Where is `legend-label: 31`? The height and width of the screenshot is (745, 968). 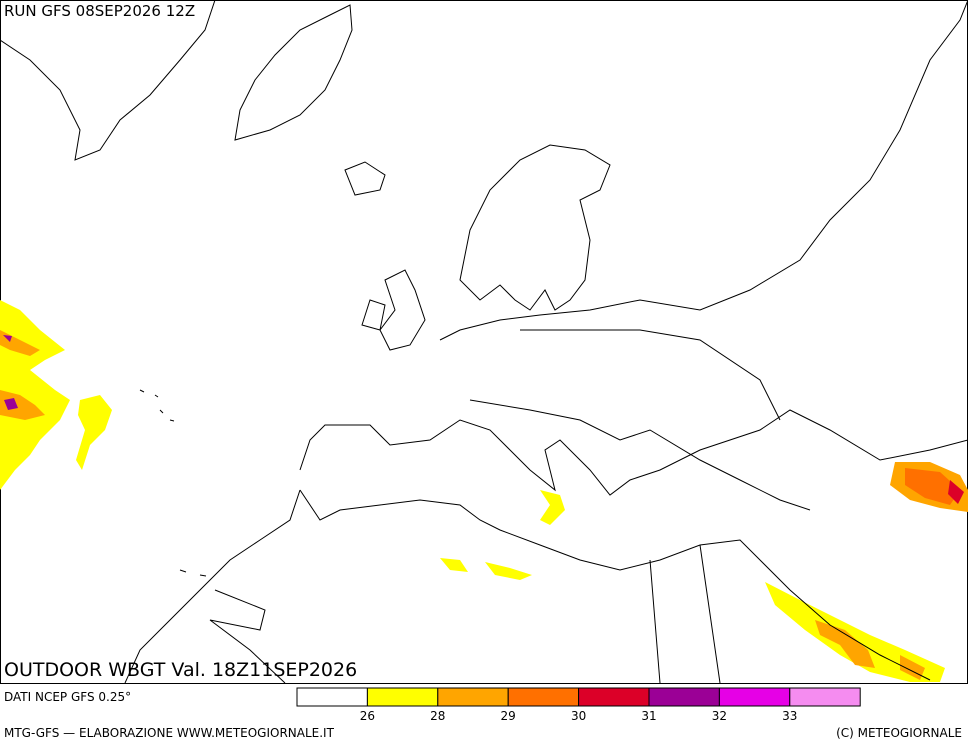 legend-label: 31 is located at coordinates (648, 716).